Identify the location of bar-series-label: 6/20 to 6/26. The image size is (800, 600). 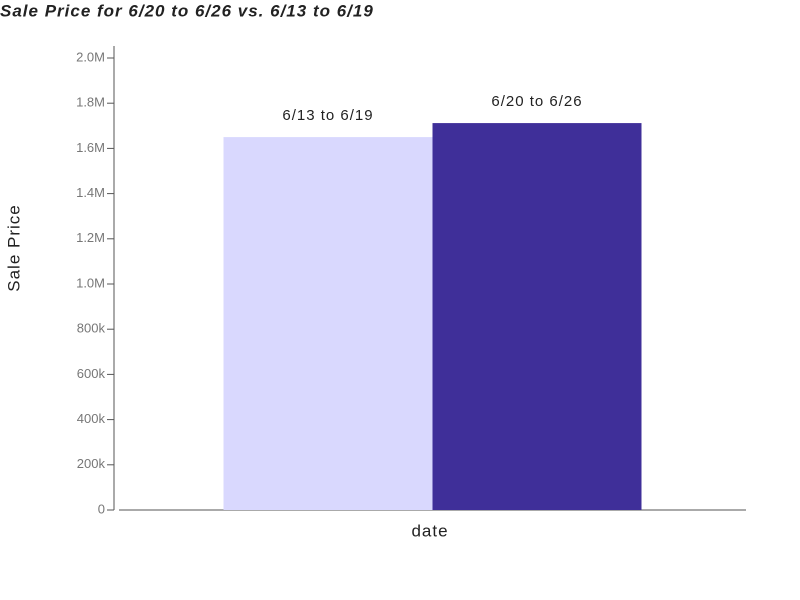
(536, 101).